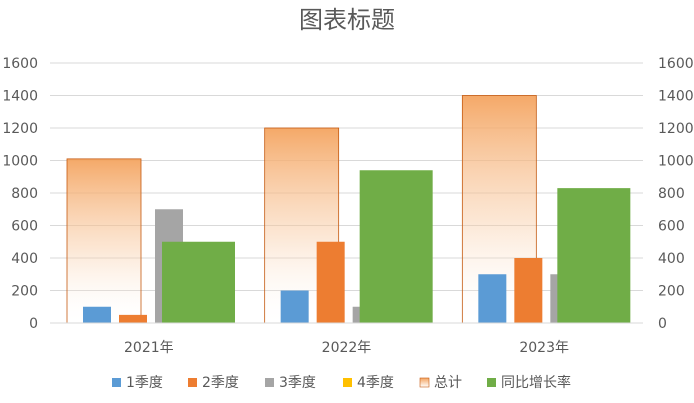 The image size is (694, 403). Describe the element at coordinates (448, 383) in the screenshot. I see `legend-label: 总计` at that location.